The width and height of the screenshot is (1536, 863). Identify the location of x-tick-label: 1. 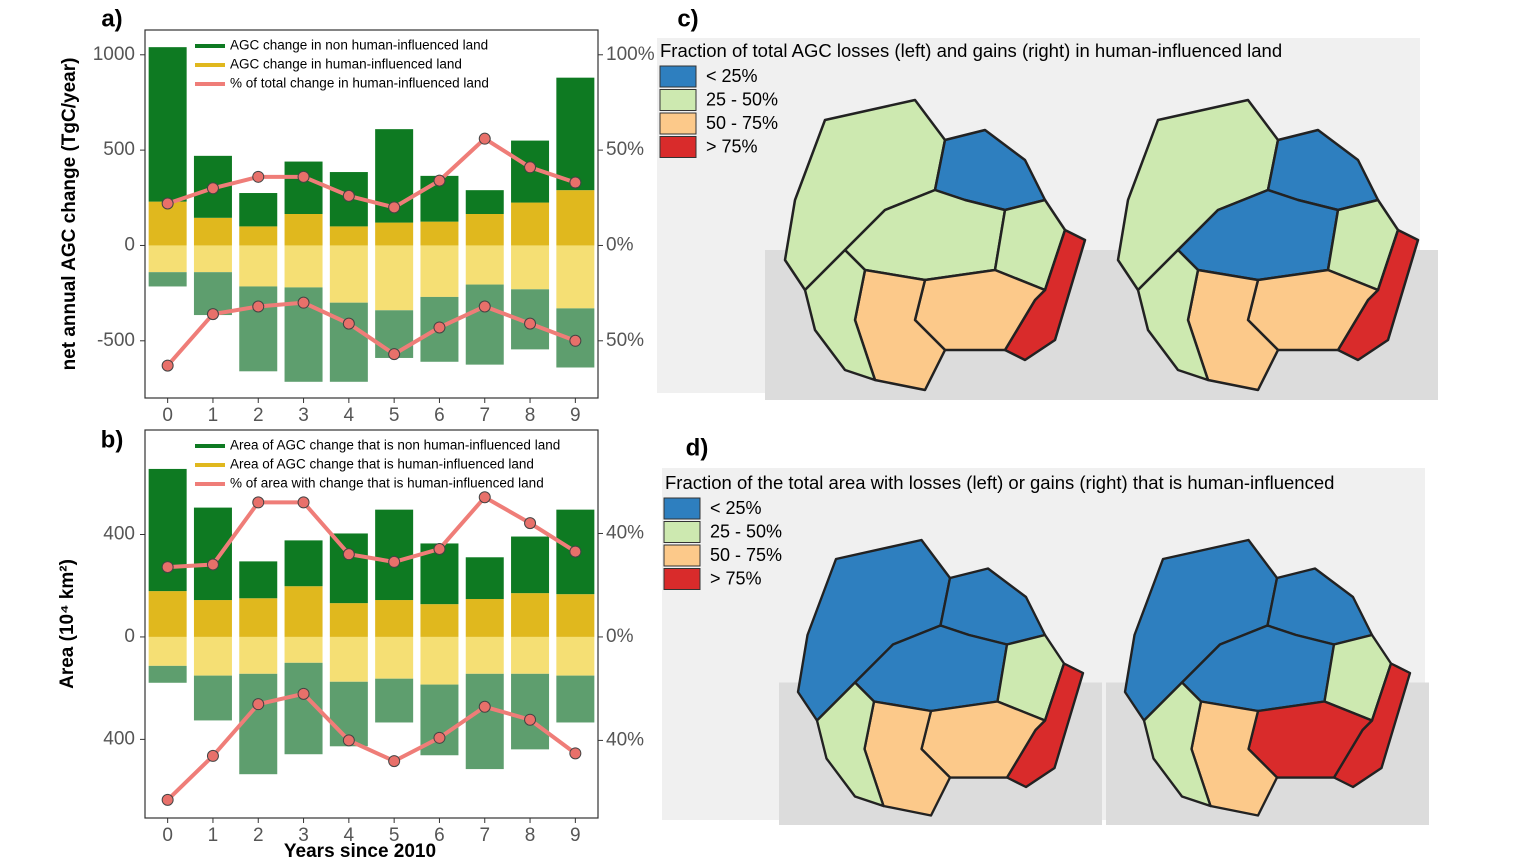
(213, 415).